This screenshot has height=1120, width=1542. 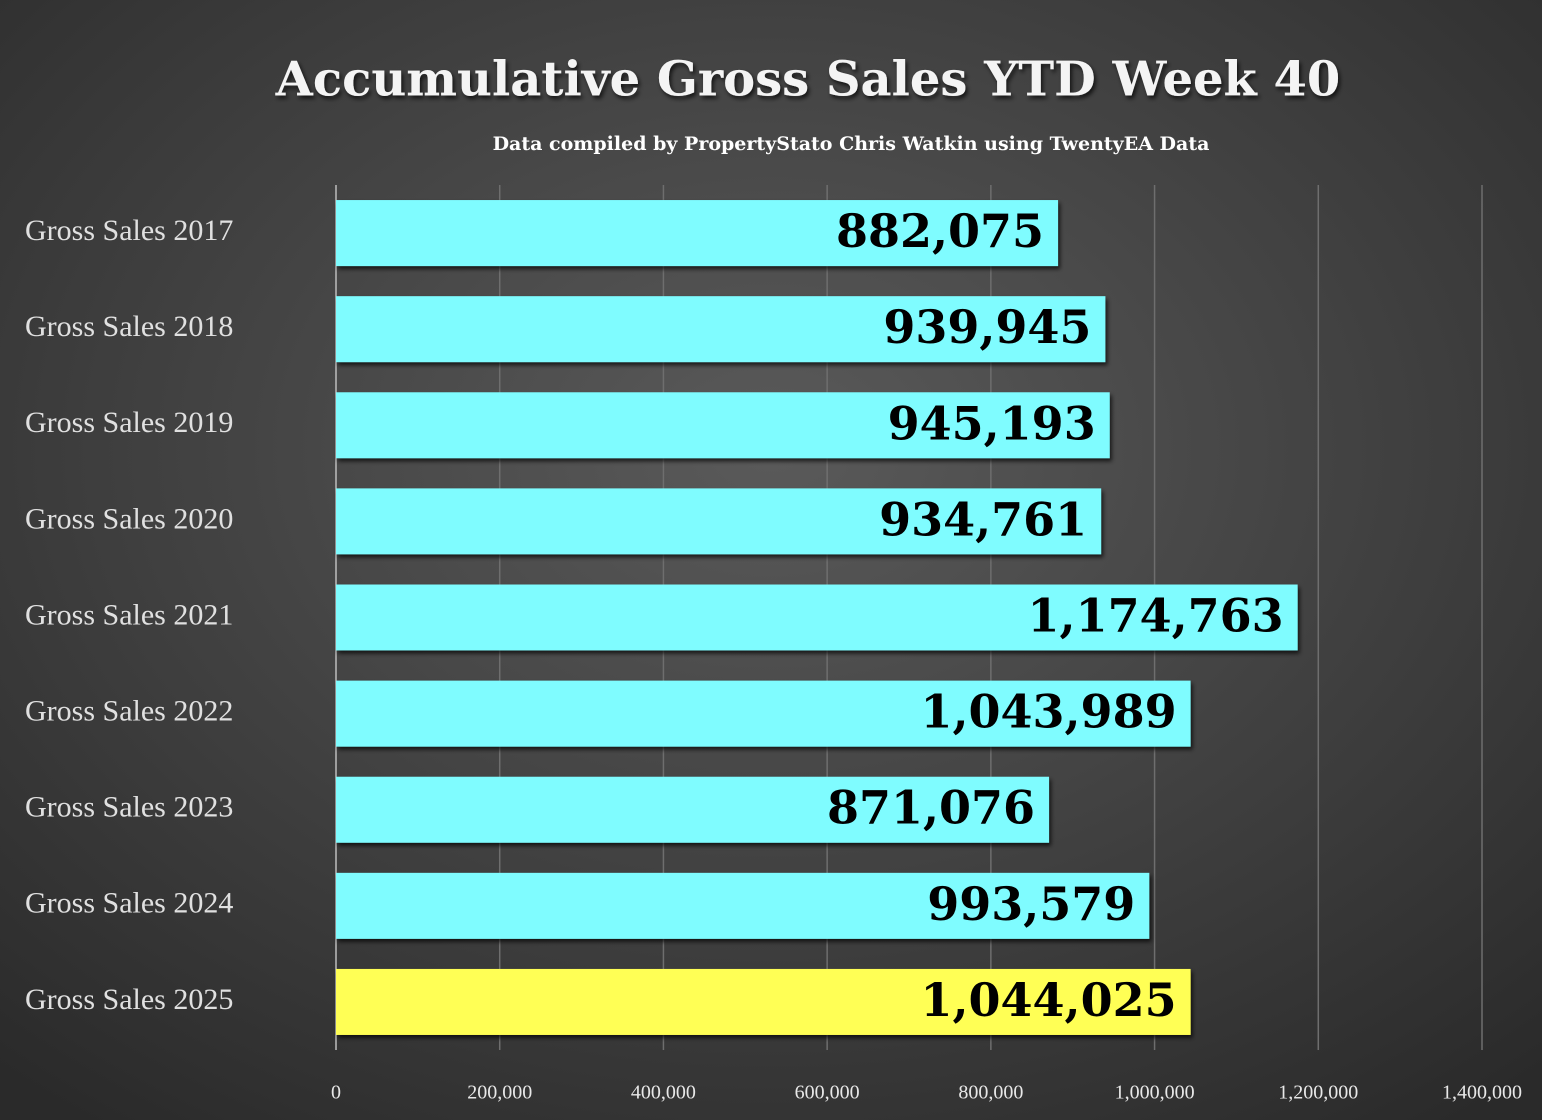 What do you see at coordinates (940, 231) in the screenshot?
I see `value-label: 882,075` at bounding box center [940, 231].